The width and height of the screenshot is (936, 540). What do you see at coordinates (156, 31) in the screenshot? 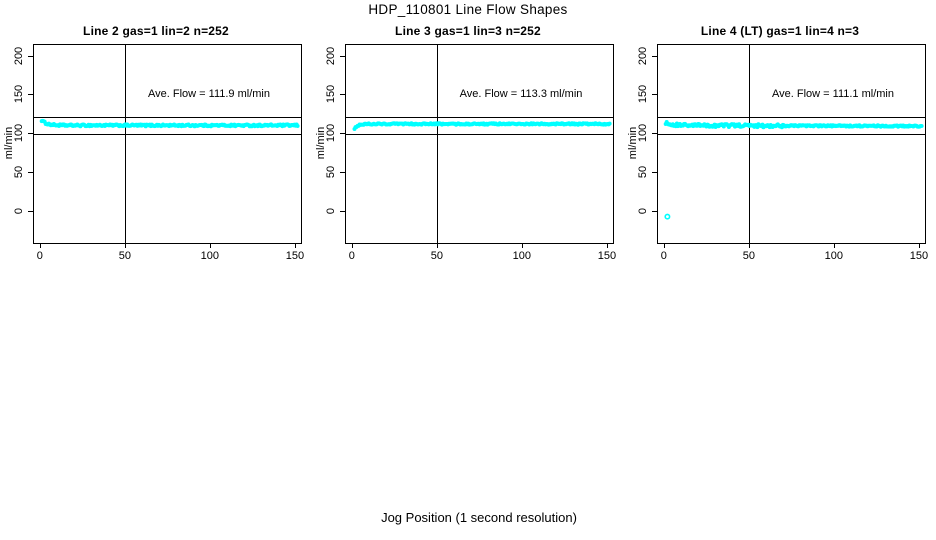
I see `panel-title: Line 2 gas=1 lin=2 n=252` at bounding box center [156, 31].